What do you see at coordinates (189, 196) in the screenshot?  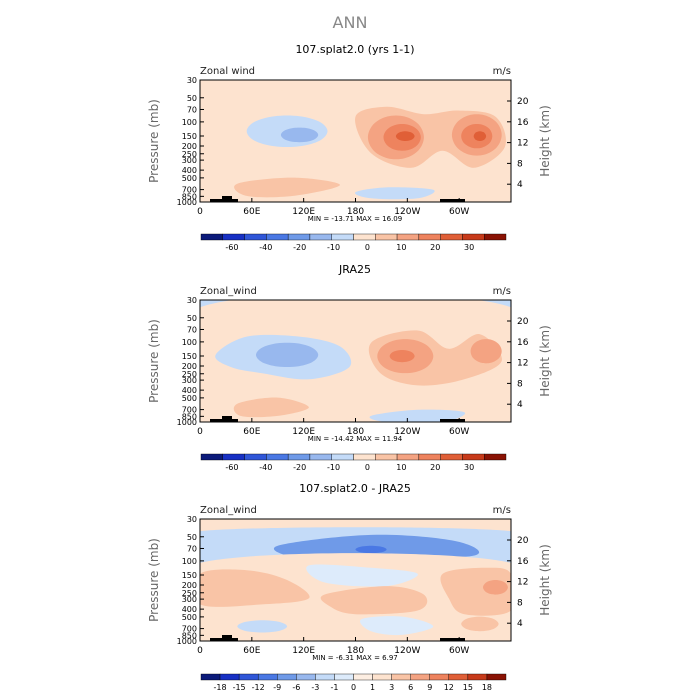 I see `y-tick-label: 850` at bounding box center [189, 196].